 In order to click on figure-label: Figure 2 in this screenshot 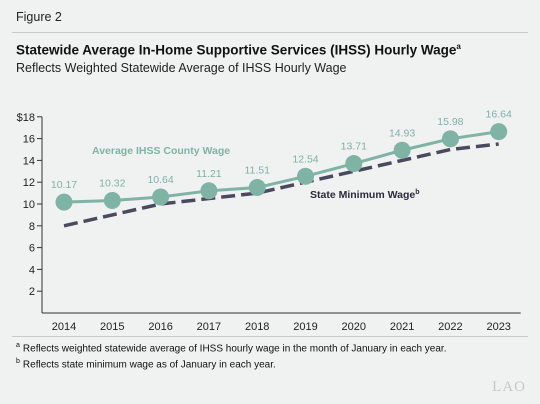, I will do `click(39, 17)`.